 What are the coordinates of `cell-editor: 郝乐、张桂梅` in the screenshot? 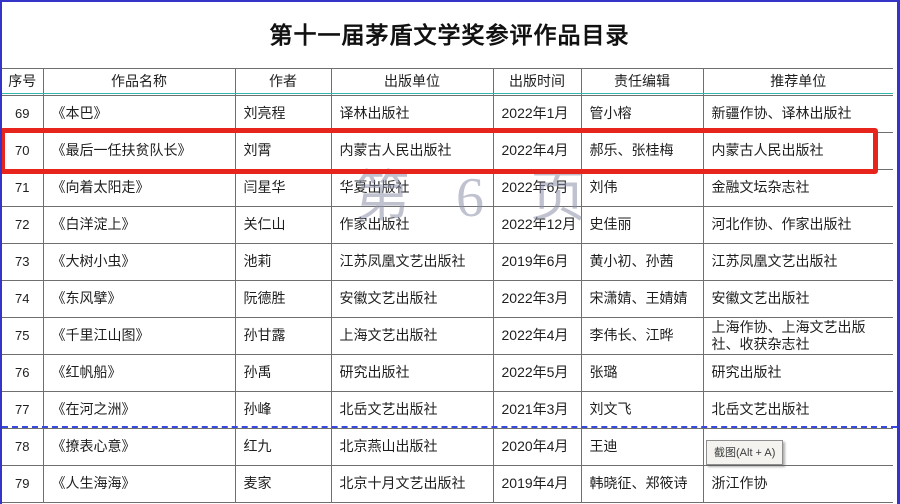 It's located at (642, 151).